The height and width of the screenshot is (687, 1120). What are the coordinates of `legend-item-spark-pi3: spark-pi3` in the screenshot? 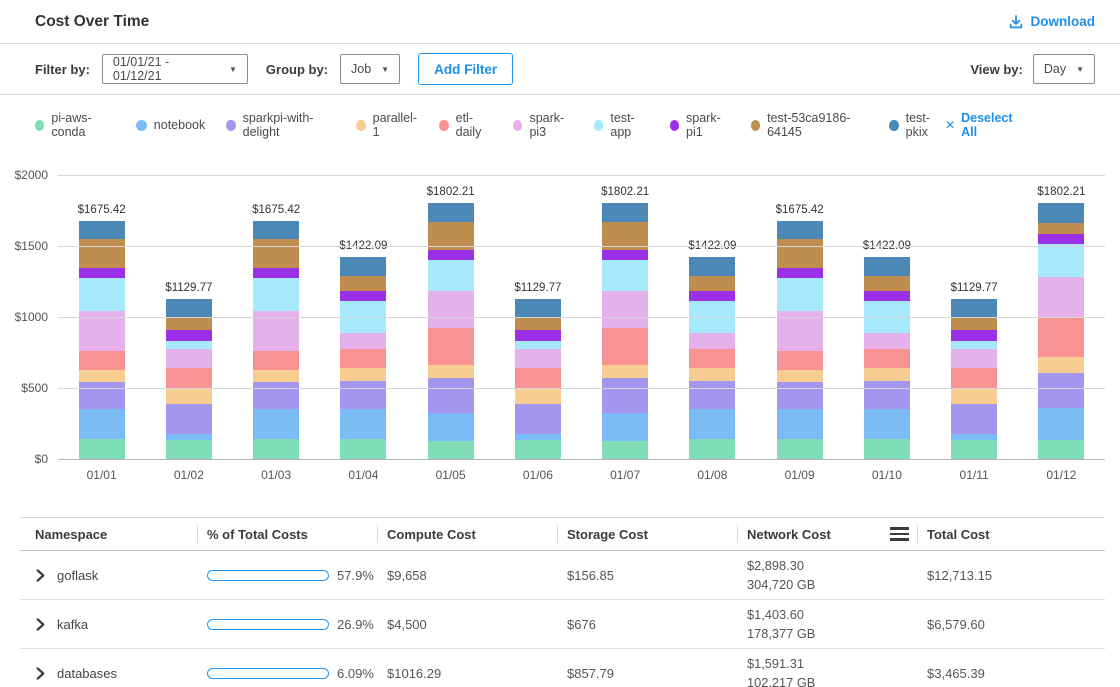 It's located at (543, 125).